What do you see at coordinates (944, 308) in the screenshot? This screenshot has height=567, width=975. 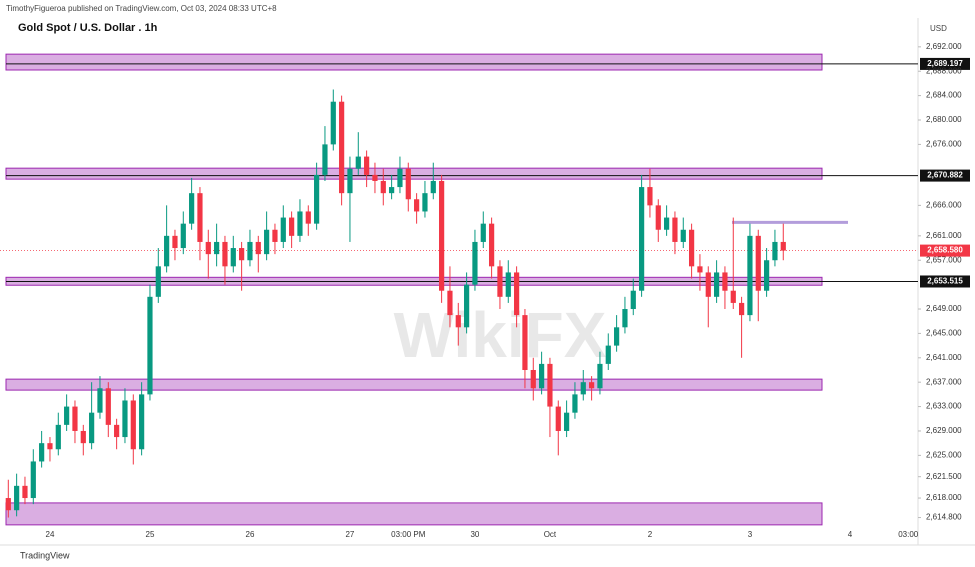 I see `y-tick-label: 2,649.000` at bounding box center [944, 308].